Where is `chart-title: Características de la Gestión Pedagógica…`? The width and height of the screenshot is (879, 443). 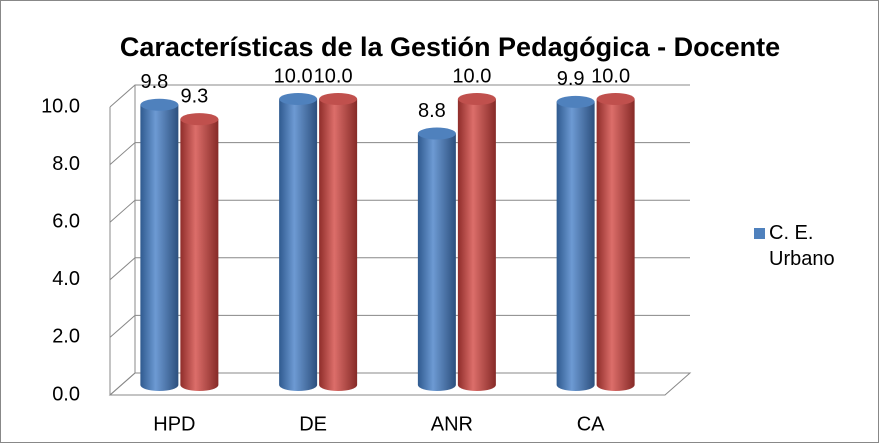
chart-title: Características de la Gestión Pedagógica… is located at coordinates (450, 47).